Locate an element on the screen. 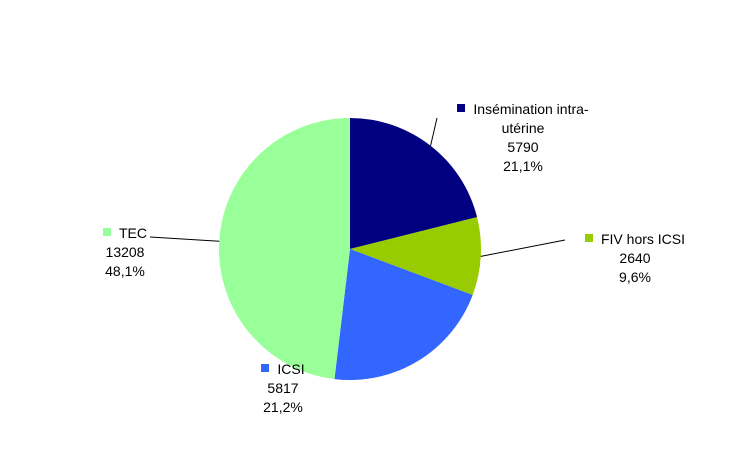  label-name: ICSI is located at coordinates (283, 369).